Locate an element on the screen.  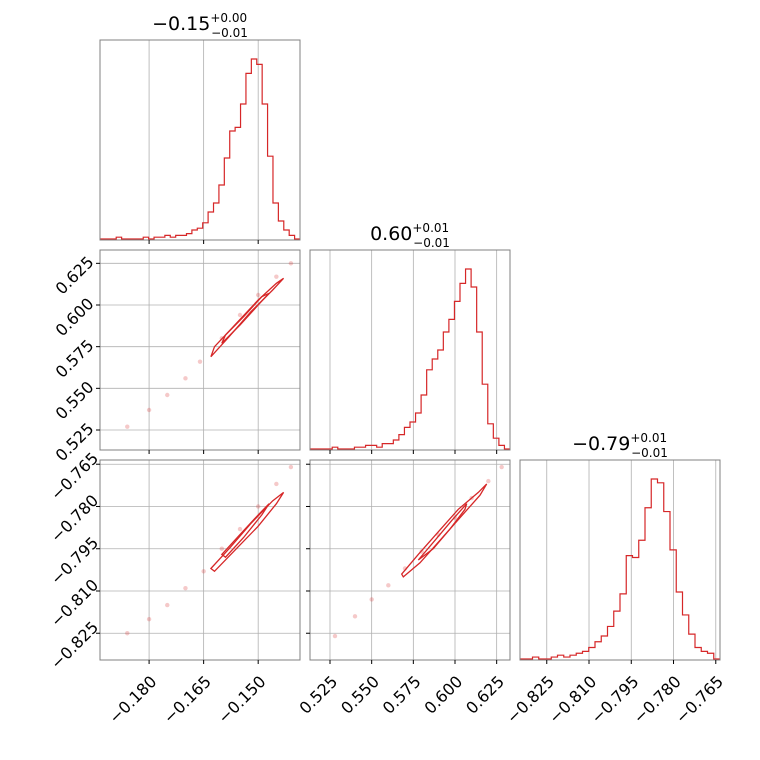
histogram-title-0: −0.15+0.00 −0.01 is located at coordinates (200, 25).